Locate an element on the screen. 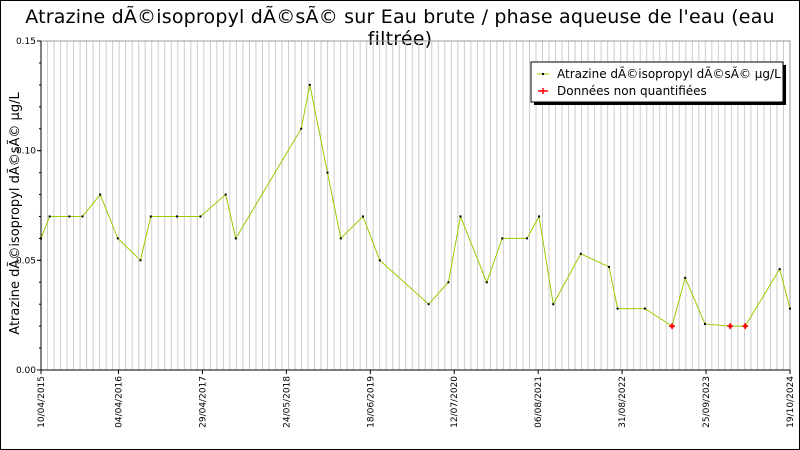  x-tick-label: 25/09/2023 is located at coordinates (707, 402).